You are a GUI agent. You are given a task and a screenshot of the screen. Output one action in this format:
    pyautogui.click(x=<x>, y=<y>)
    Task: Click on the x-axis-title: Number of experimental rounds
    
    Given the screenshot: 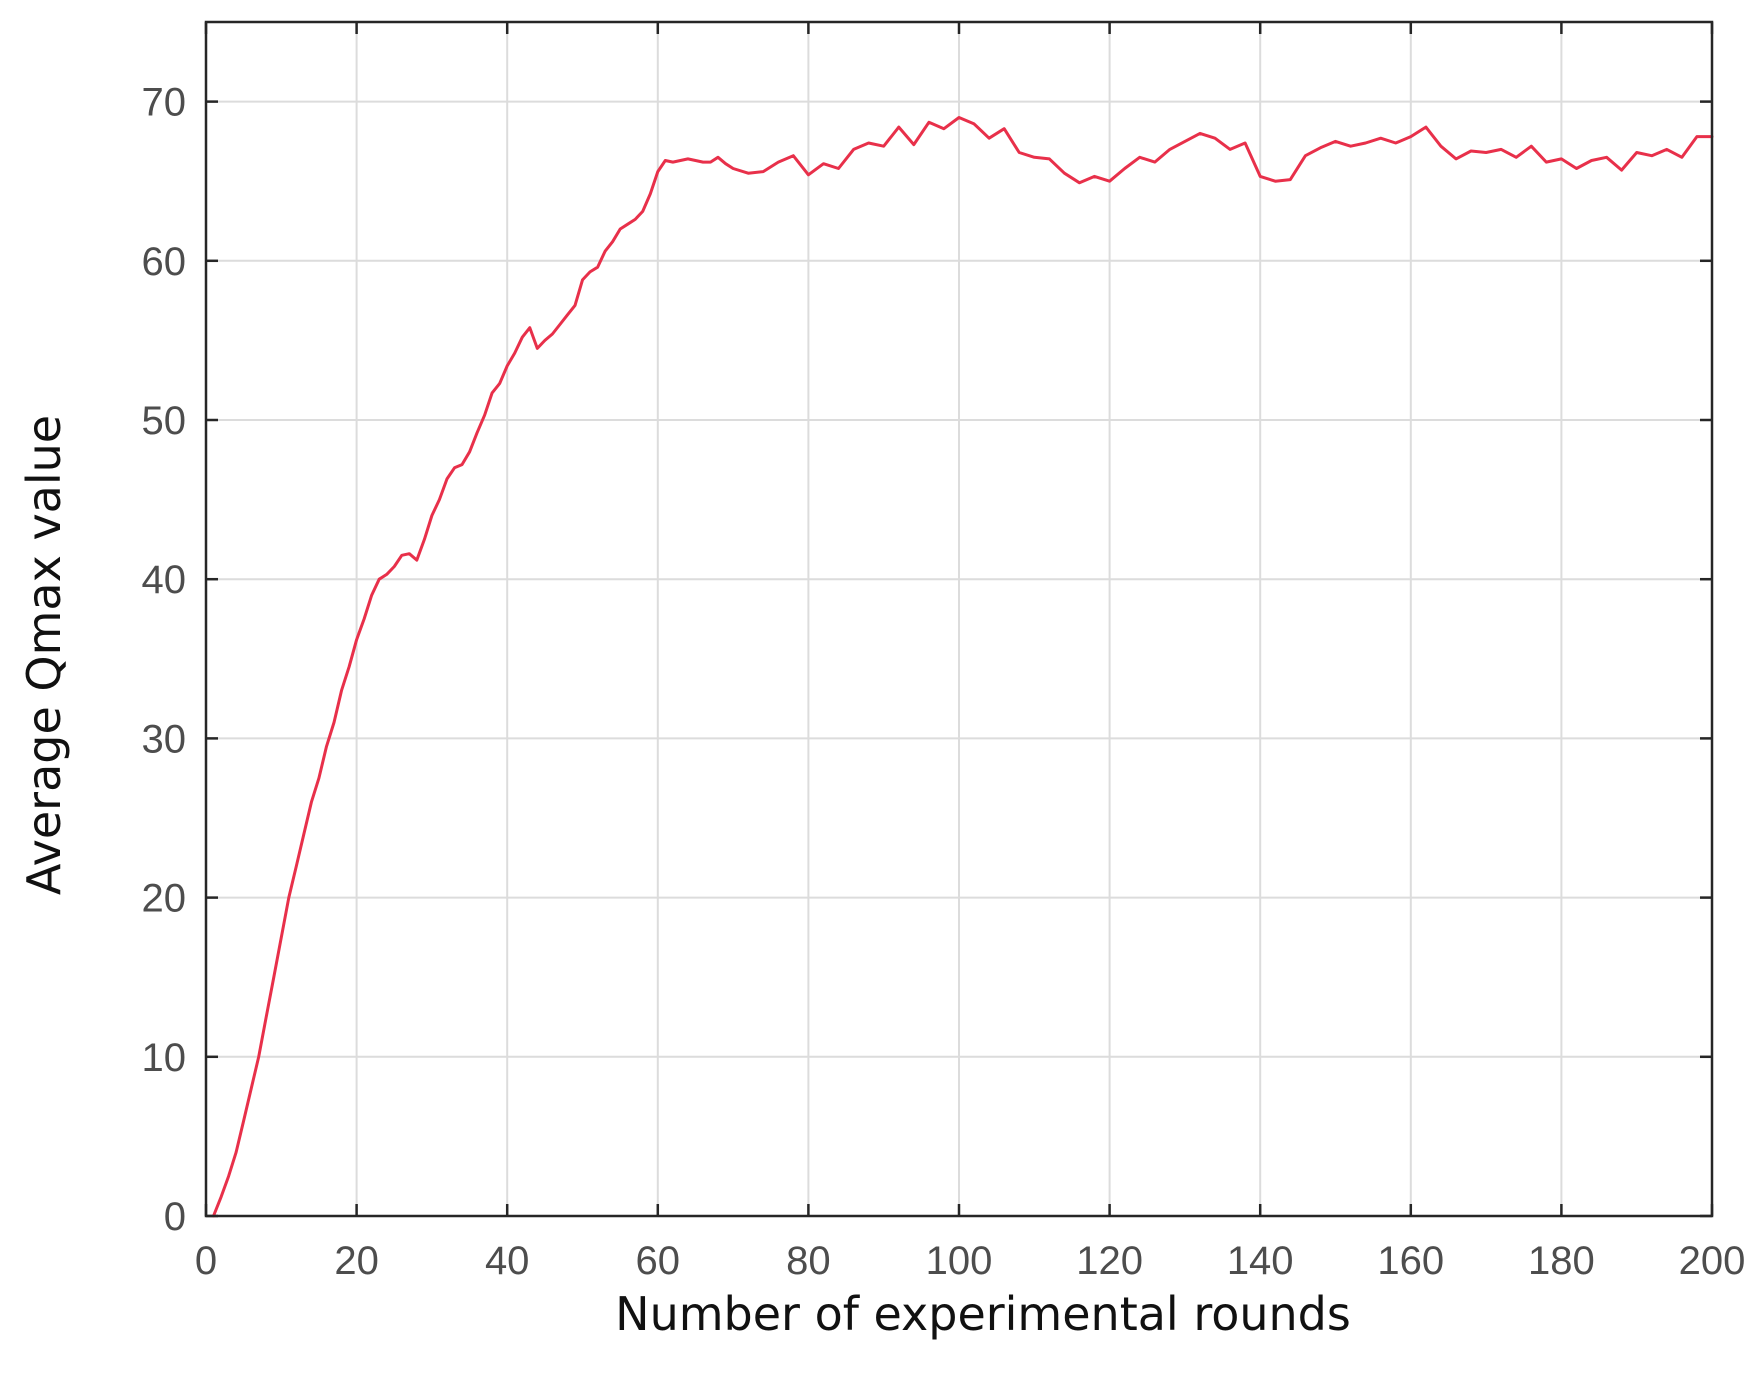 What is the action you would take?
    pyautogui.click(x=983, y=1314)
    